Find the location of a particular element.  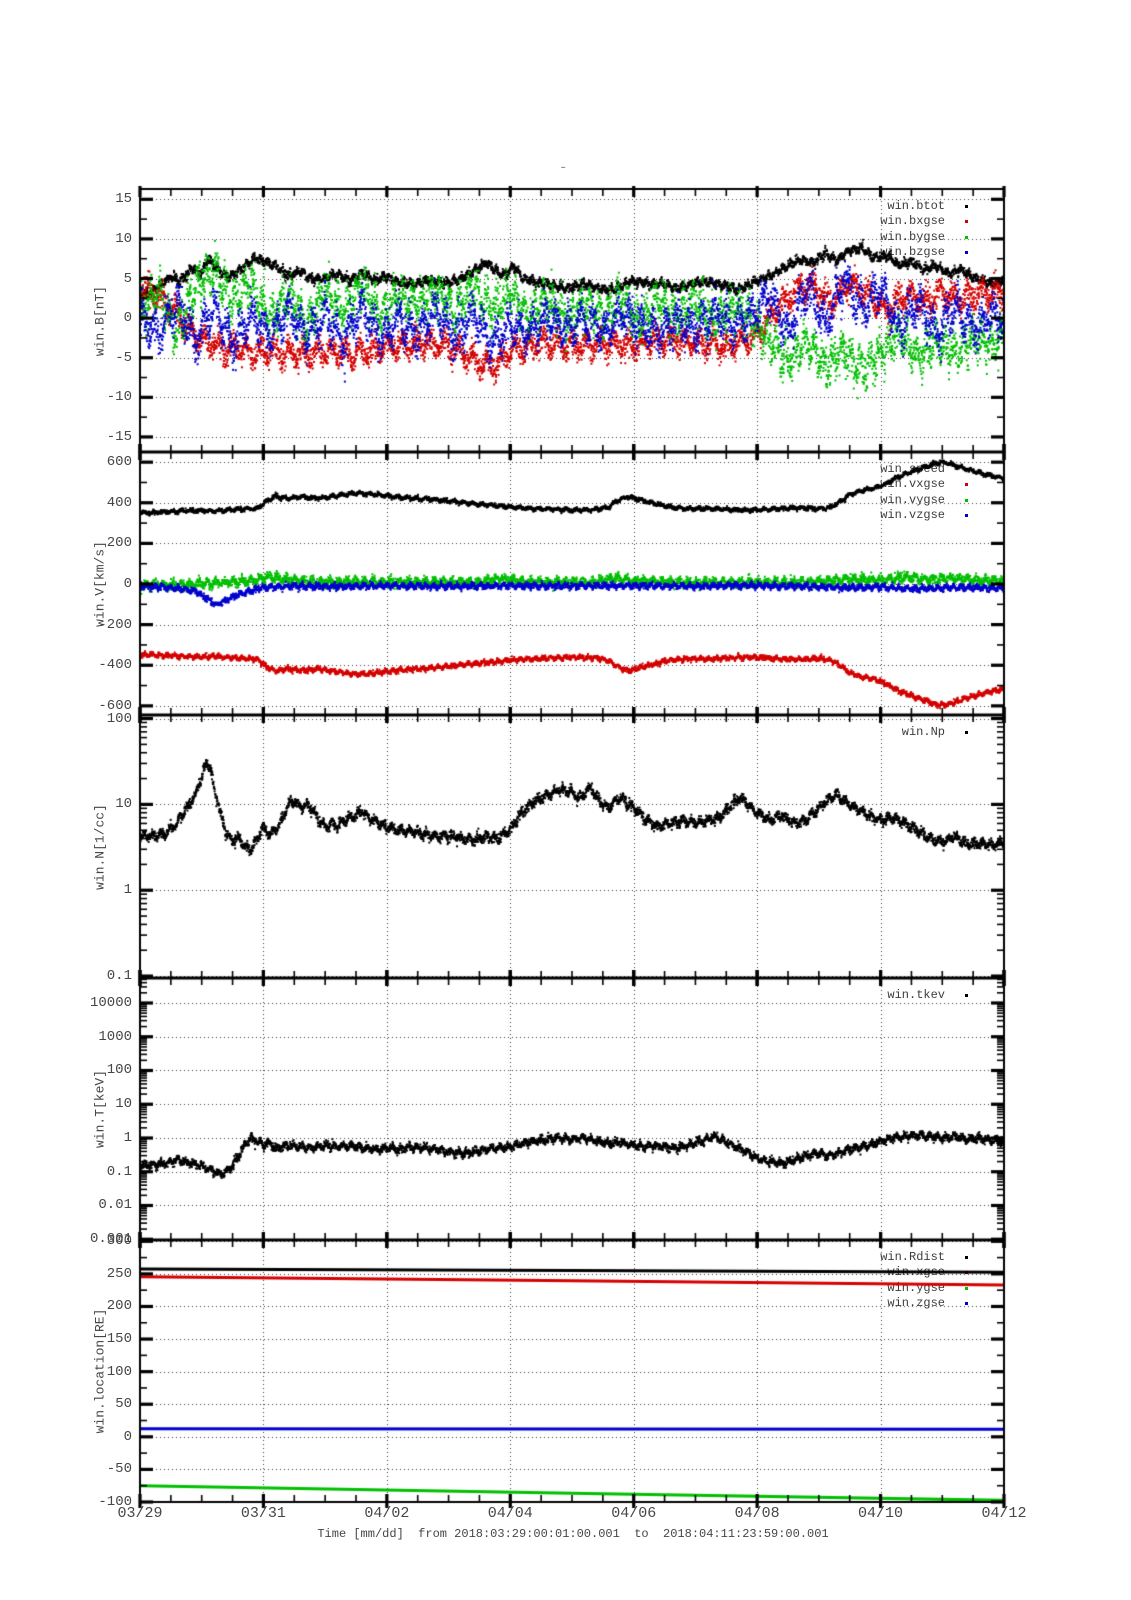

y-tick-label: 400 is located at coordinates (119, 502).